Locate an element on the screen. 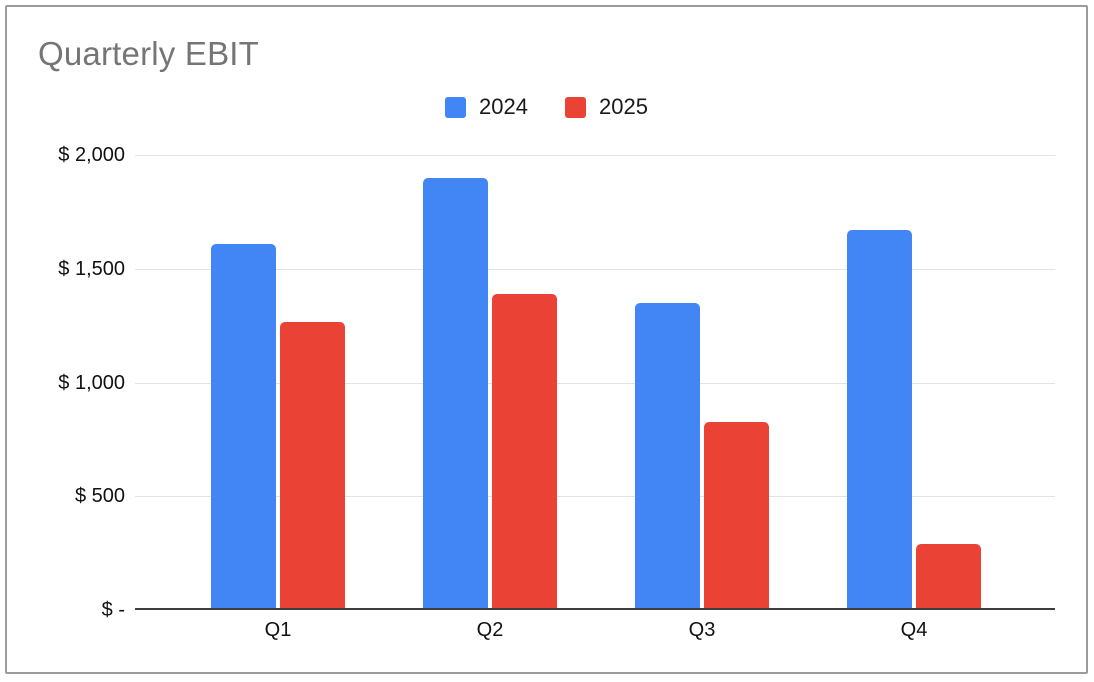 Image resolution: width=1094 pixels, height=682 pixels. legend-item-2025: 2025 is located at coordinates (606, 107).